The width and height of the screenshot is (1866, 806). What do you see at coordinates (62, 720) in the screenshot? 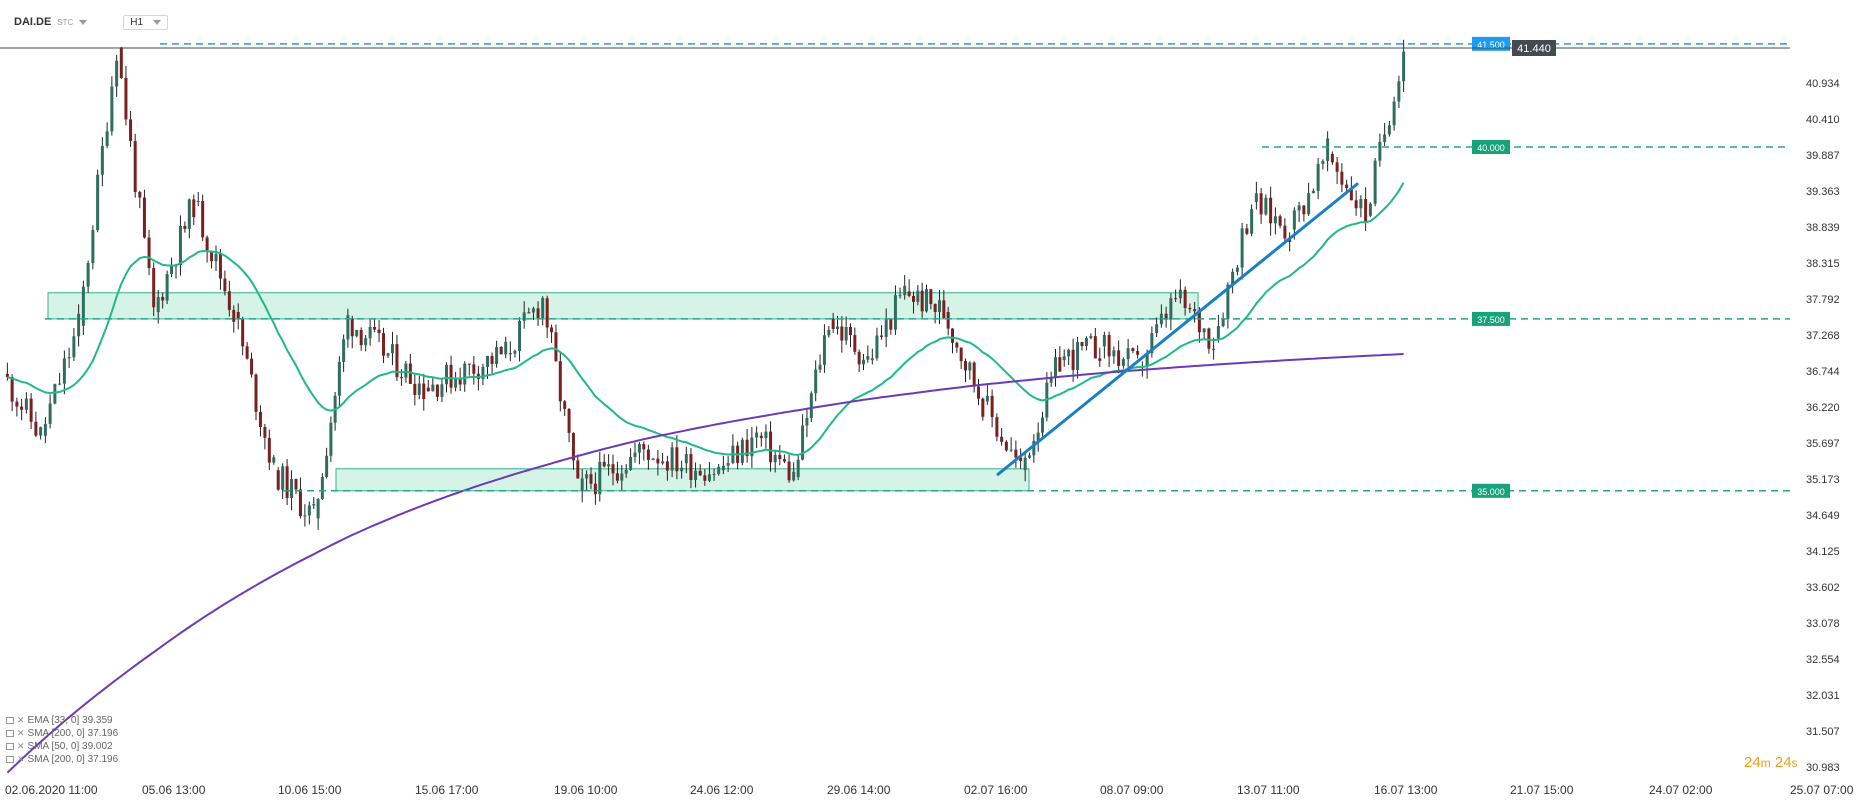
I see `legend-item: ✕ EMA [33, 0] 39.359` at bounding box center [62, 720].